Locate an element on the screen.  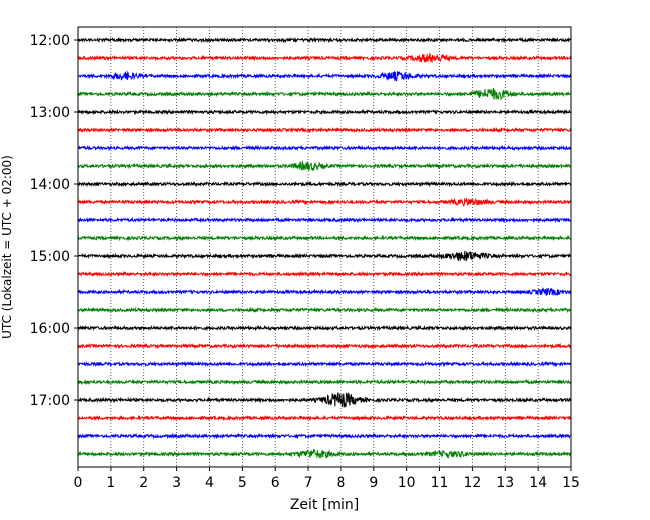
x-tick-label: 2 is located at coordinates (143, 483).